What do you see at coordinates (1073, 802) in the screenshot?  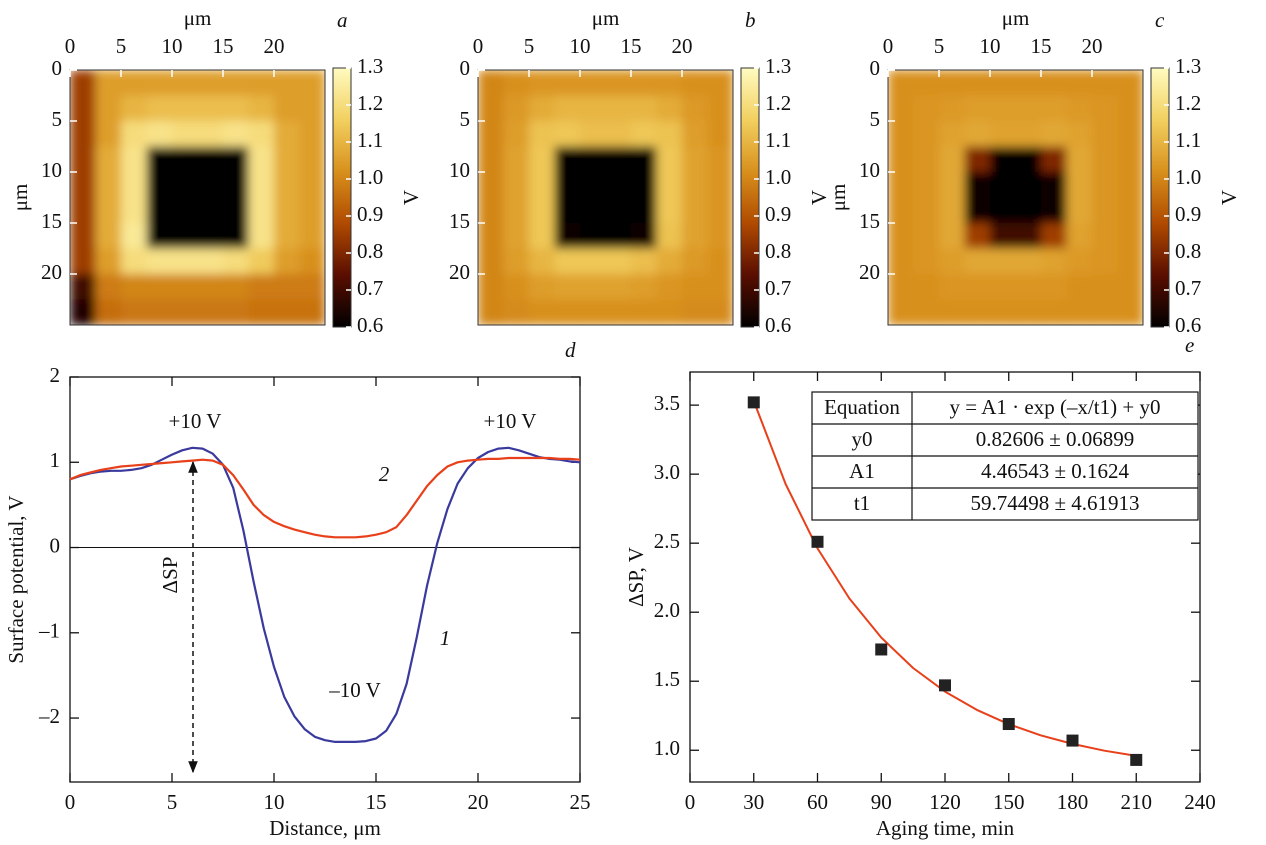 I see `x-tick-label: 180` at bounding box center [1073, 802].